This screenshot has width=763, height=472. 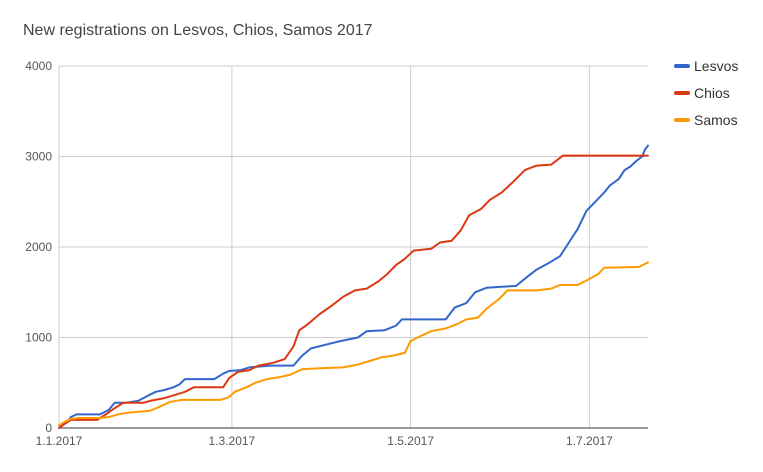 What do you see at coordinates (589, 441) in the screenshot?
I see `x-tick-label: 1.7.2017` at bounding box center [589, 441].